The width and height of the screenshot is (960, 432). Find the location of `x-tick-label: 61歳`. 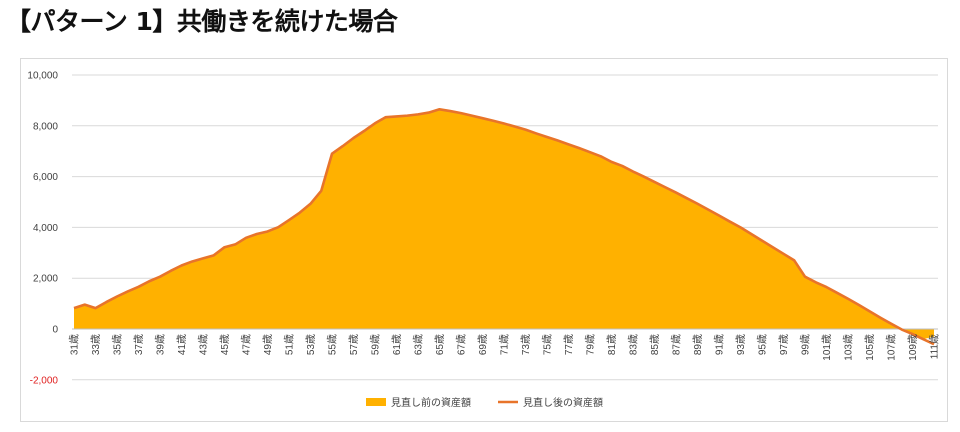

x-tick-label: 61歳 is located at coordinates (397, 344).